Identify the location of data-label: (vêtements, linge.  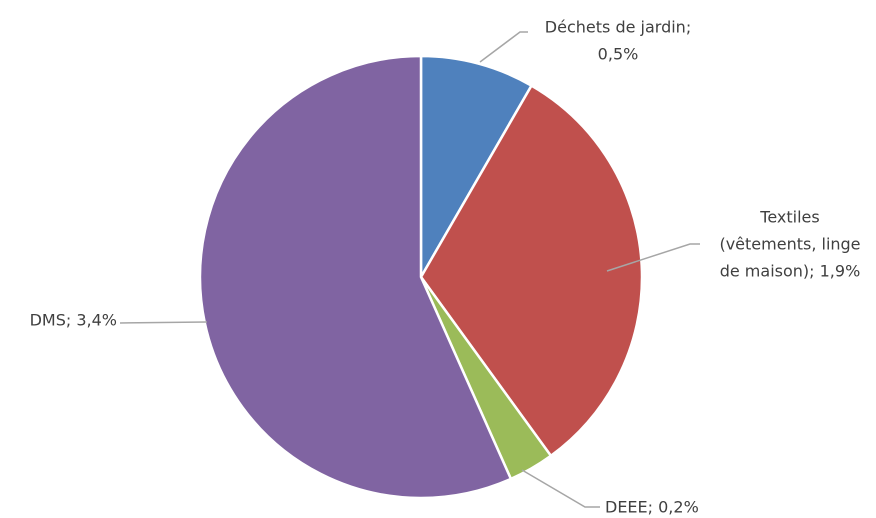
(789, 244).